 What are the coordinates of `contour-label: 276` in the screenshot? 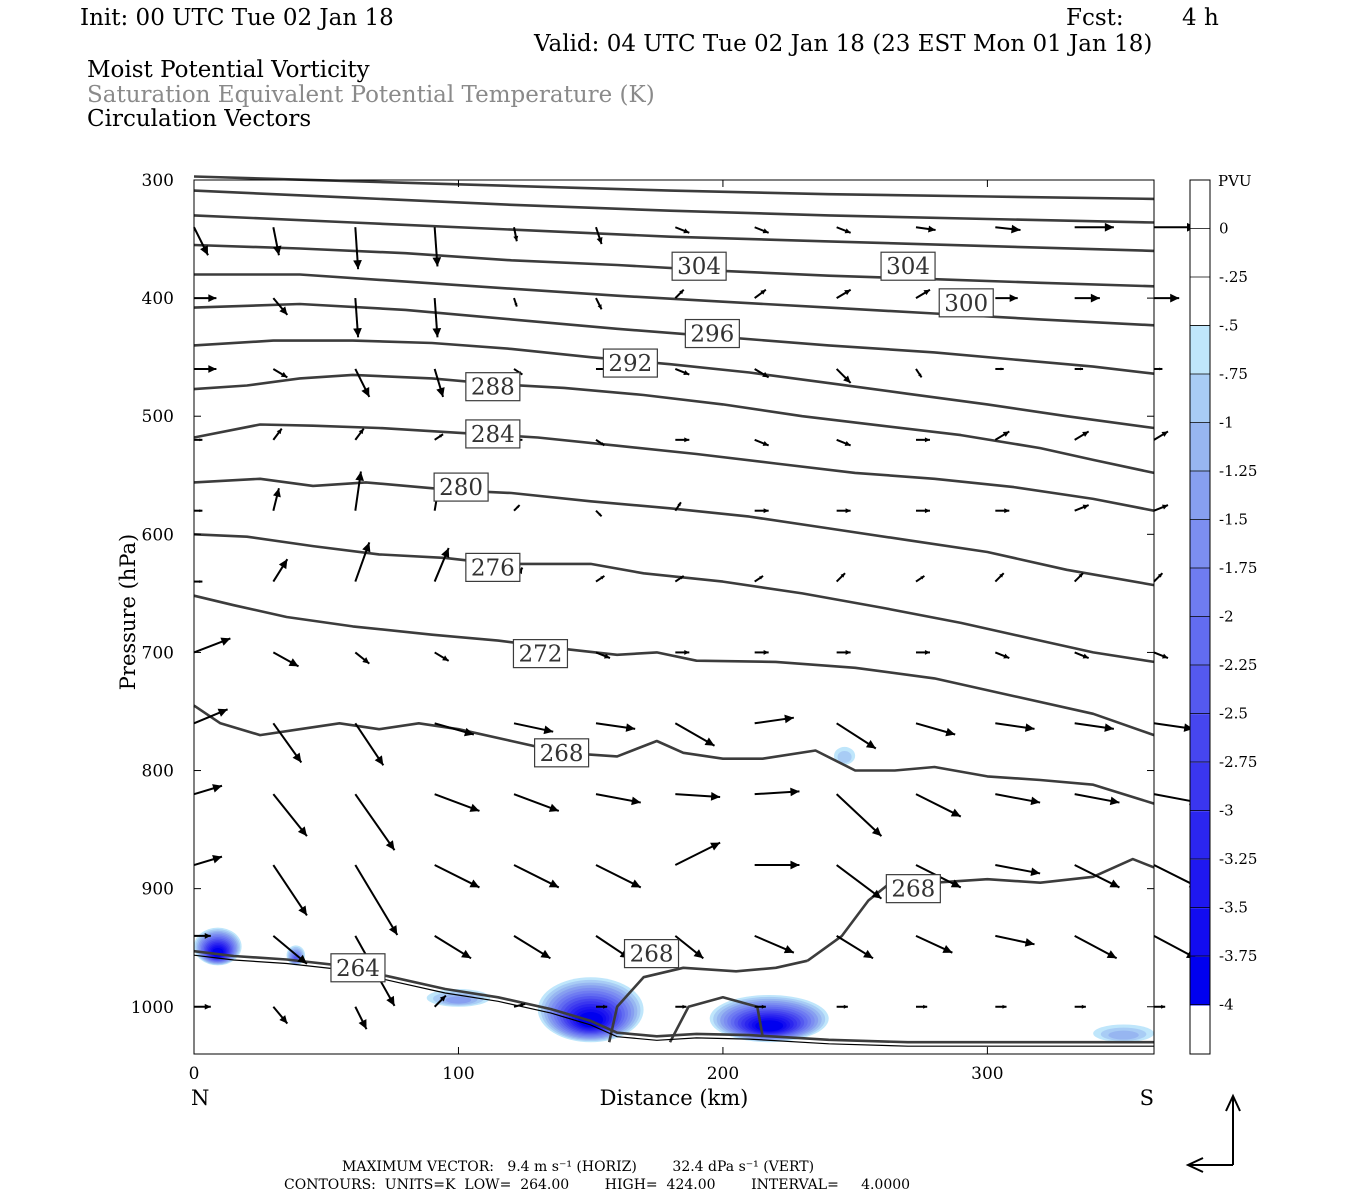 It's located at (493, 568).